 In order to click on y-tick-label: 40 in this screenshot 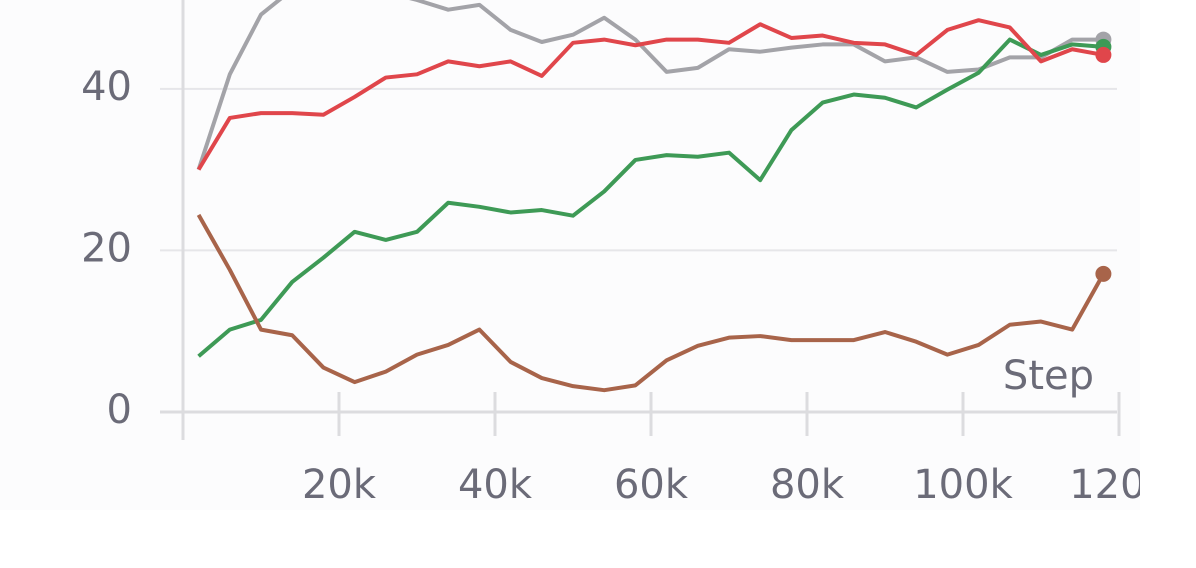, I will do `click(106, 87)`.